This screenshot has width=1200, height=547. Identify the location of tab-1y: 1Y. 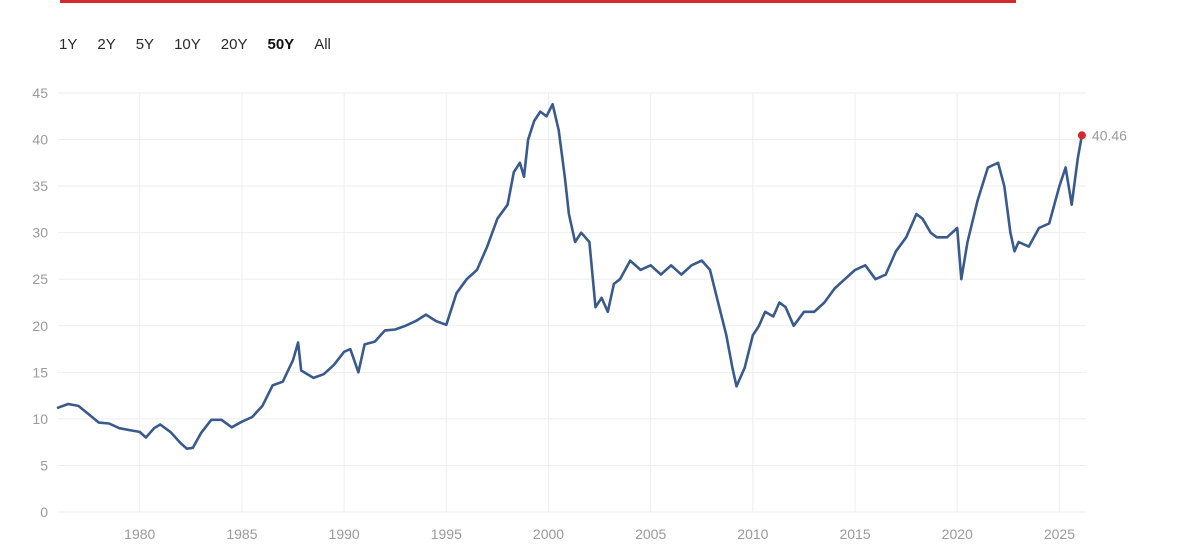
(68, 44).